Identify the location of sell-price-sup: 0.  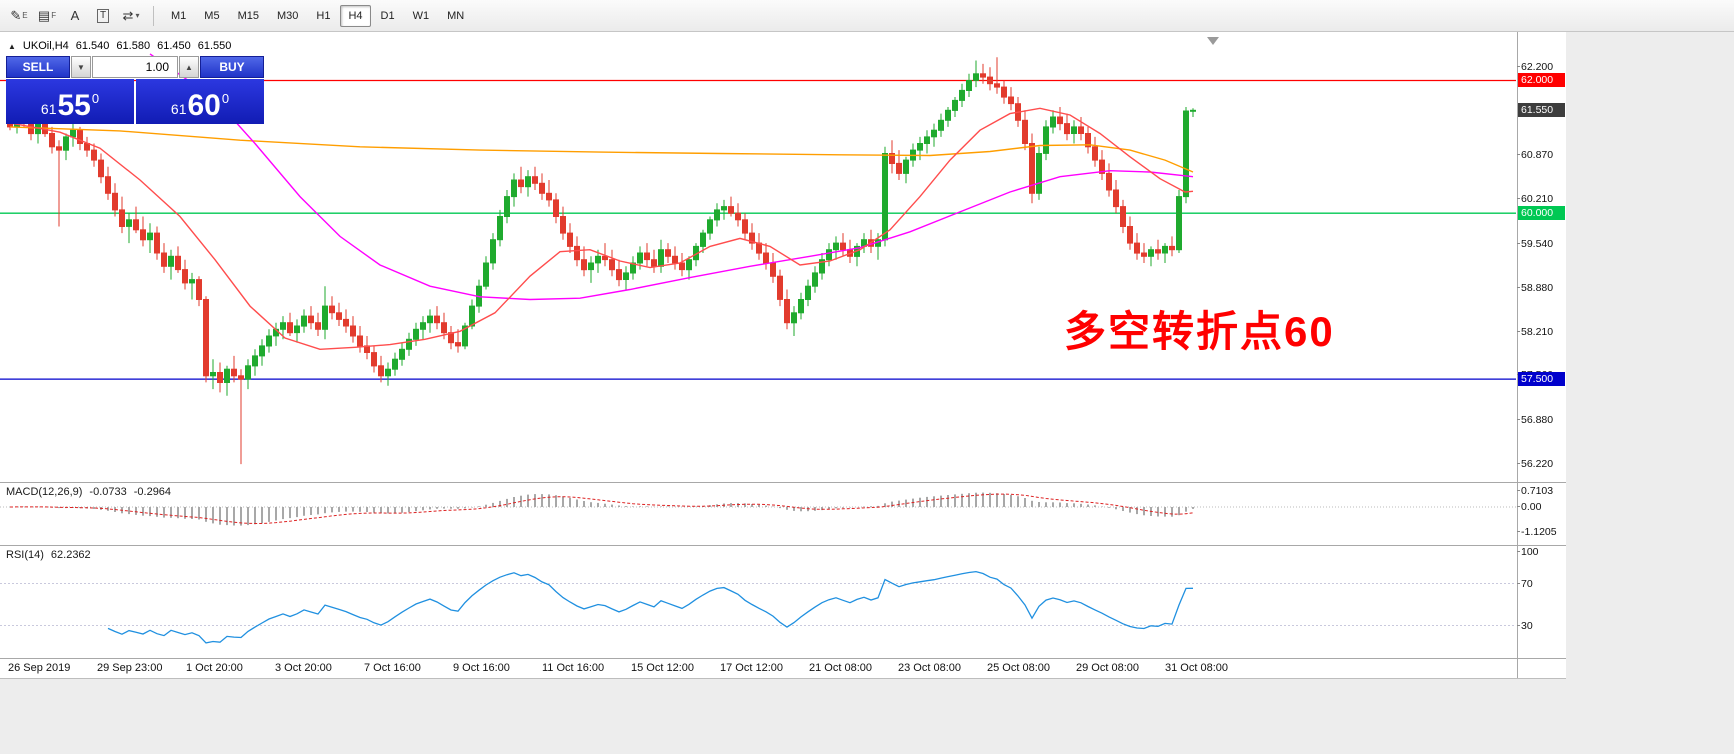
(95, 98).